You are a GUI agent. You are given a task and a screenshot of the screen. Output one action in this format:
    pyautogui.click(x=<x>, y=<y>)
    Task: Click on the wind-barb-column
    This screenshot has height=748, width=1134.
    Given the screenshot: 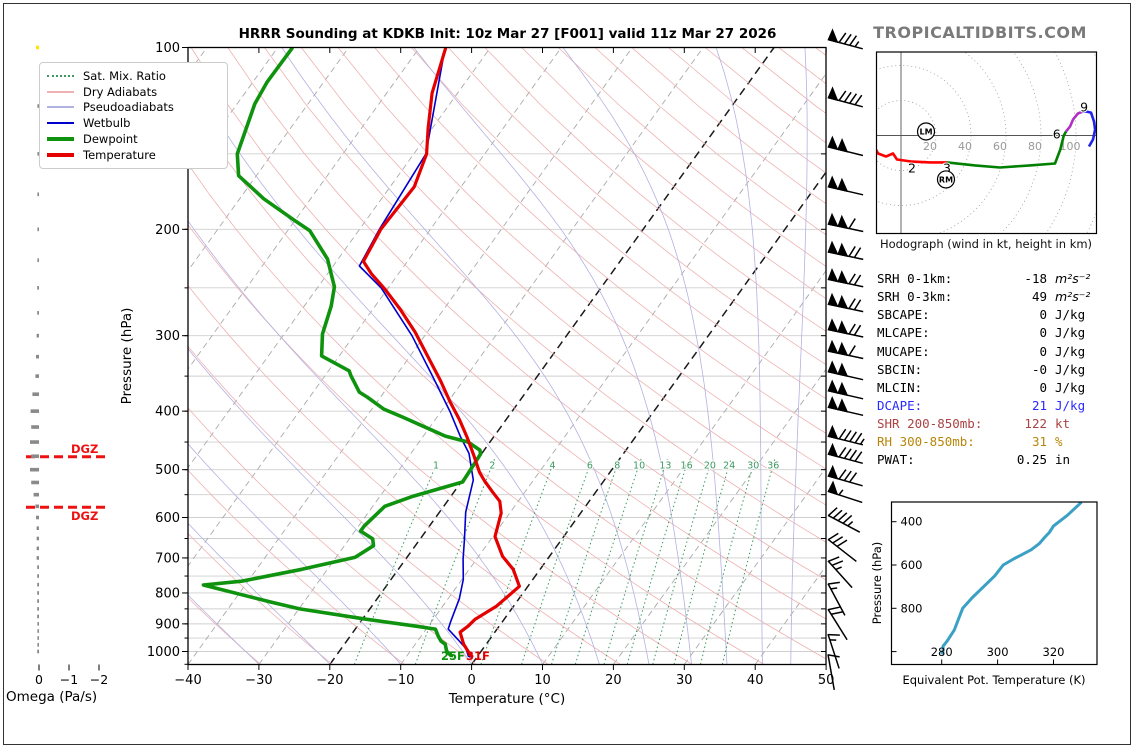 What is the action you would take?
    pyautogui.click(x=846, y=359)
    